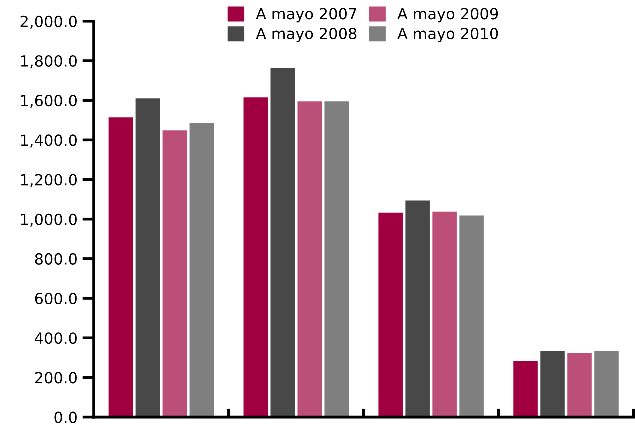 The height and width of the screenshot is (428, 635). Describe the element at coordinates (49, 220) in the screenshot. I see `y-tick-label: 1,000.0` at that location.